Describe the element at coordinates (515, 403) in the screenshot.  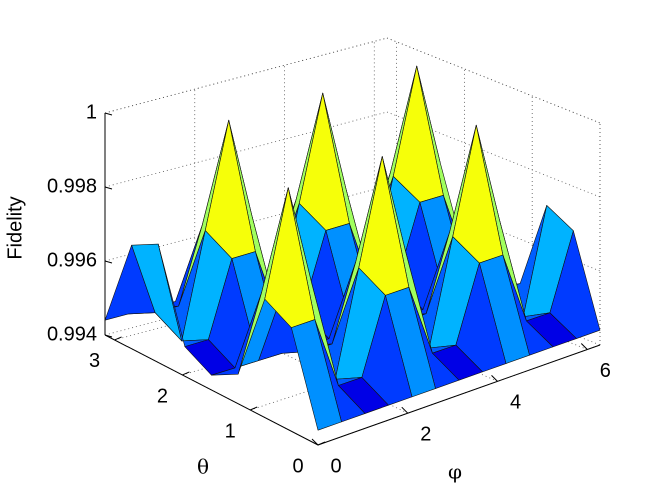
I see `x-tick-label: 4` at that location.